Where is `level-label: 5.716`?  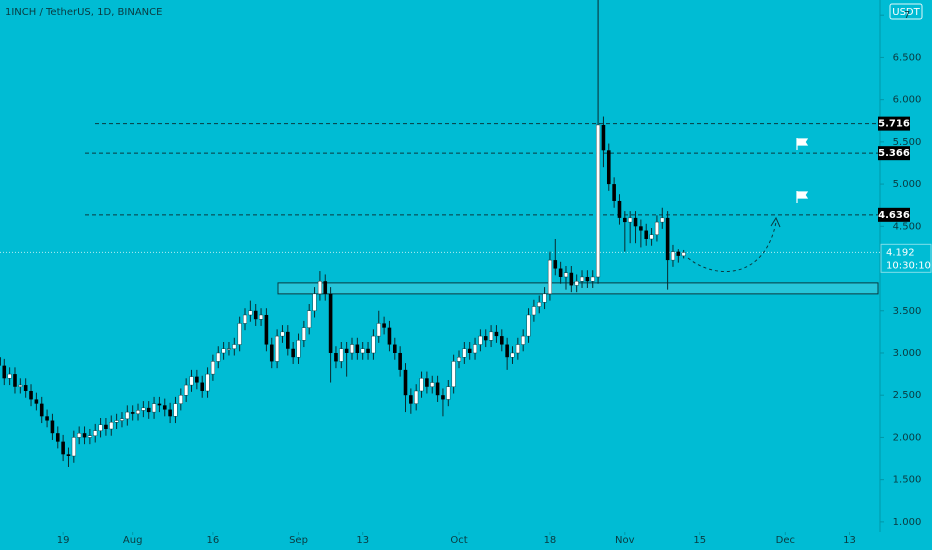 level-label: 5.716 is located at coordinates (894, 124).